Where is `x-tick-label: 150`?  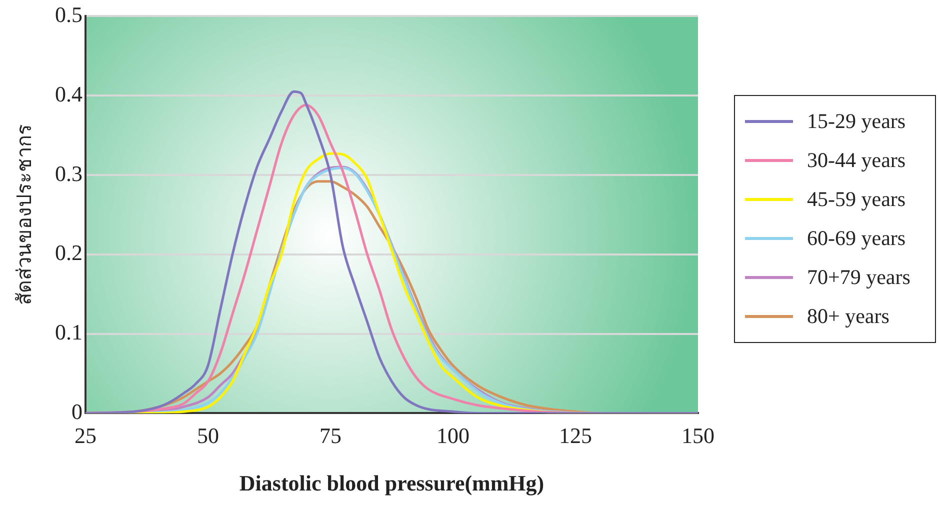
x-tick-label: 150 is located at coordinates (698, 435).